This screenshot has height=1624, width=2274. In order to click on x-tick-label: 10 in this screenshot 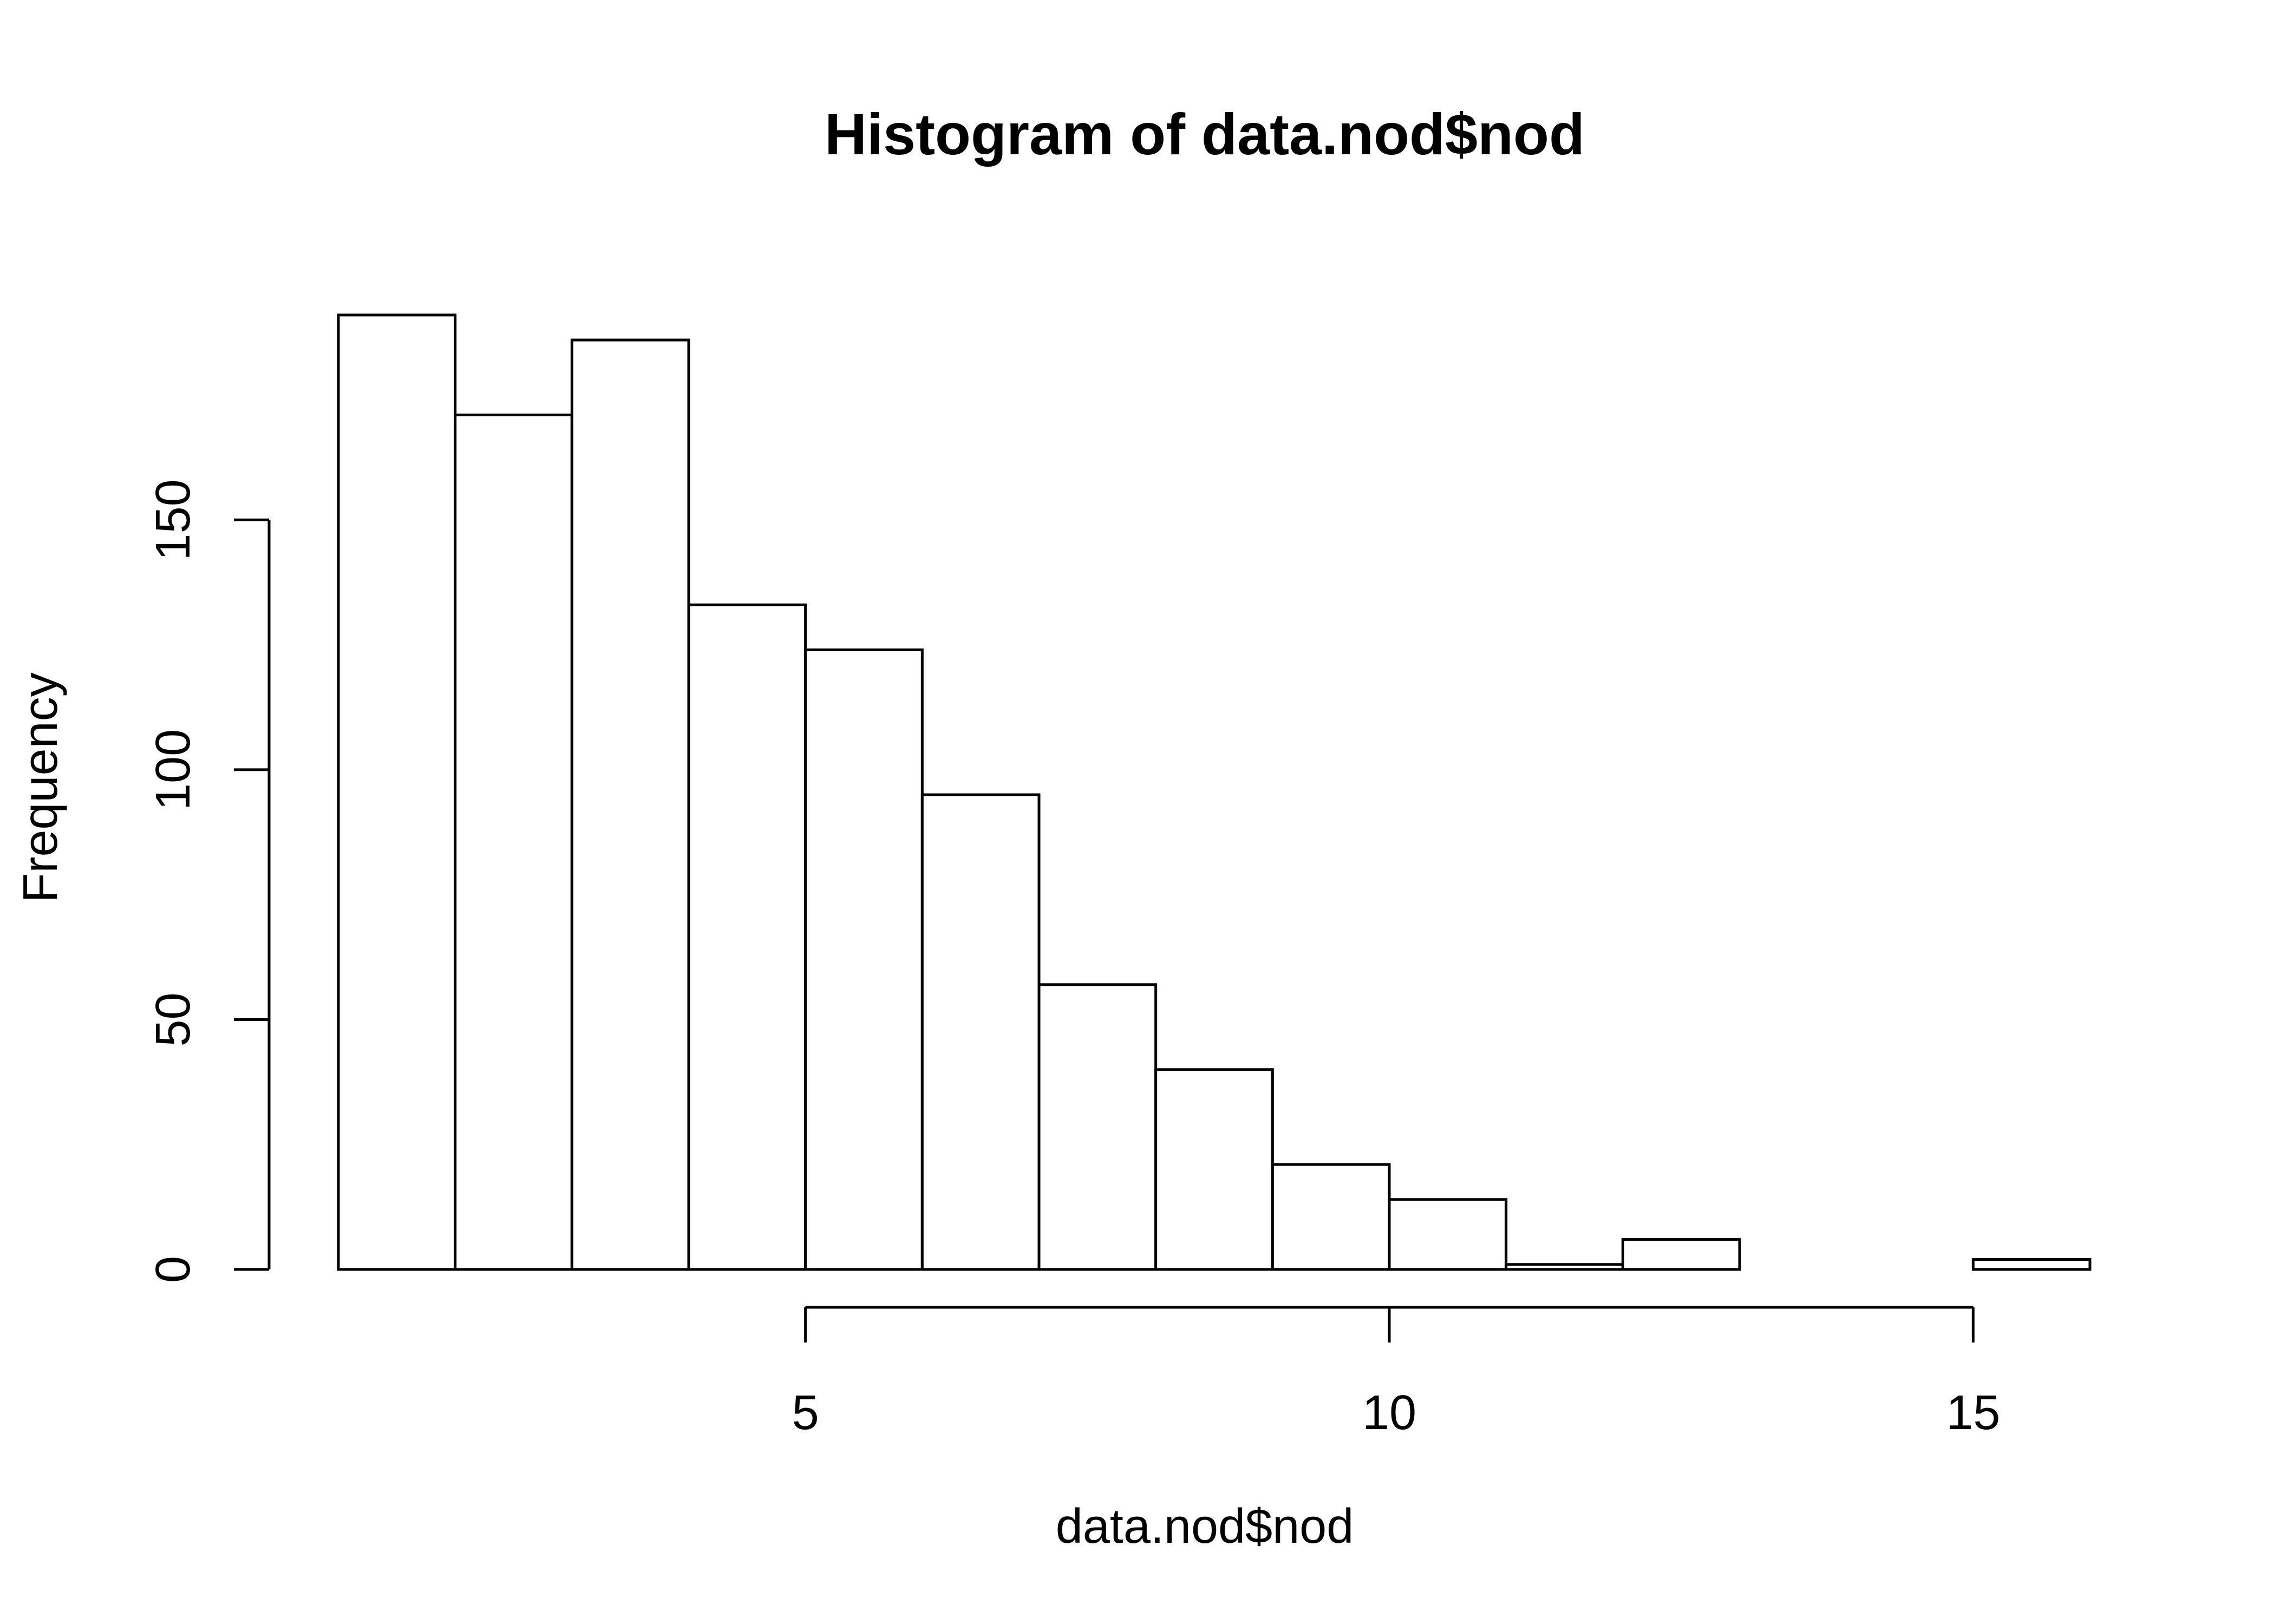, I will do `click(1389, 1413)`.